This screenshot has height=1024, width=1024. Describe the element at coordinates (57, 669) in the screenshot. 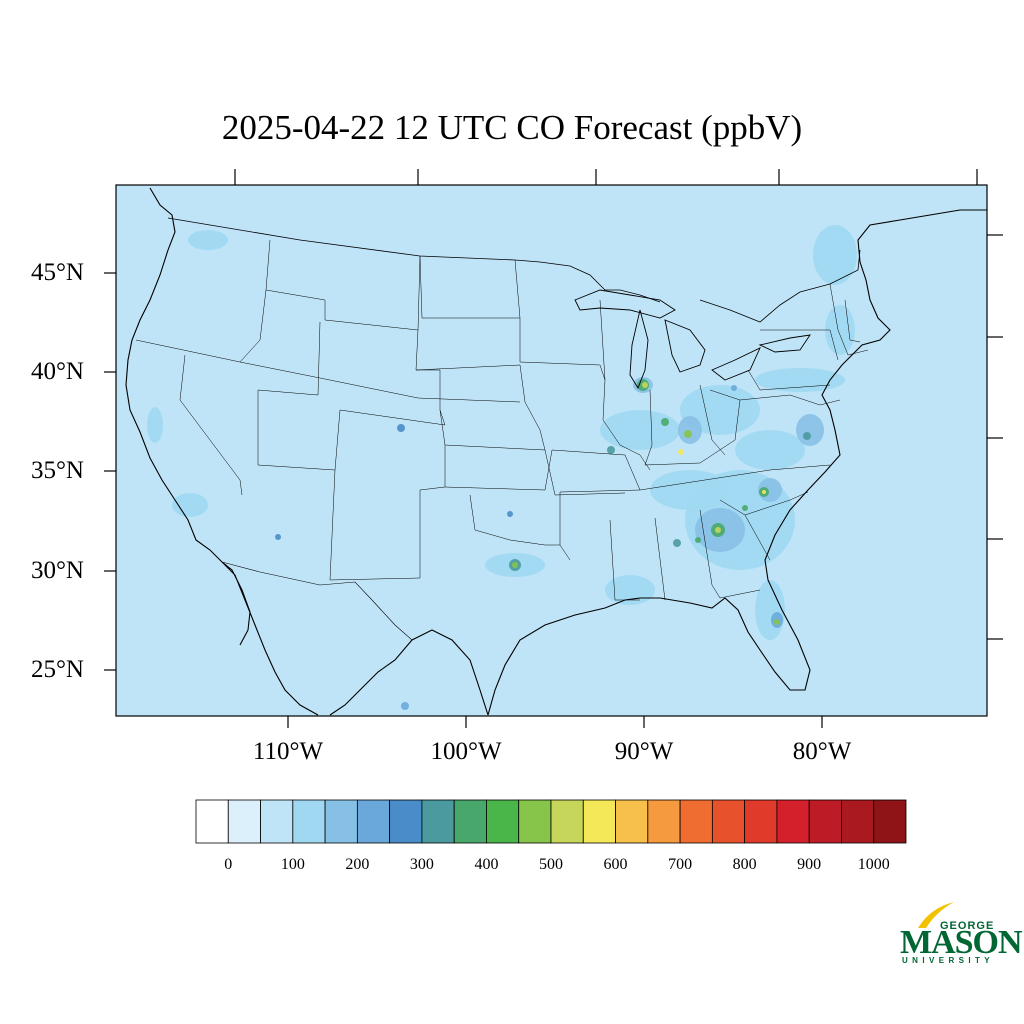

I see `lat-label: 25°N` at that location.